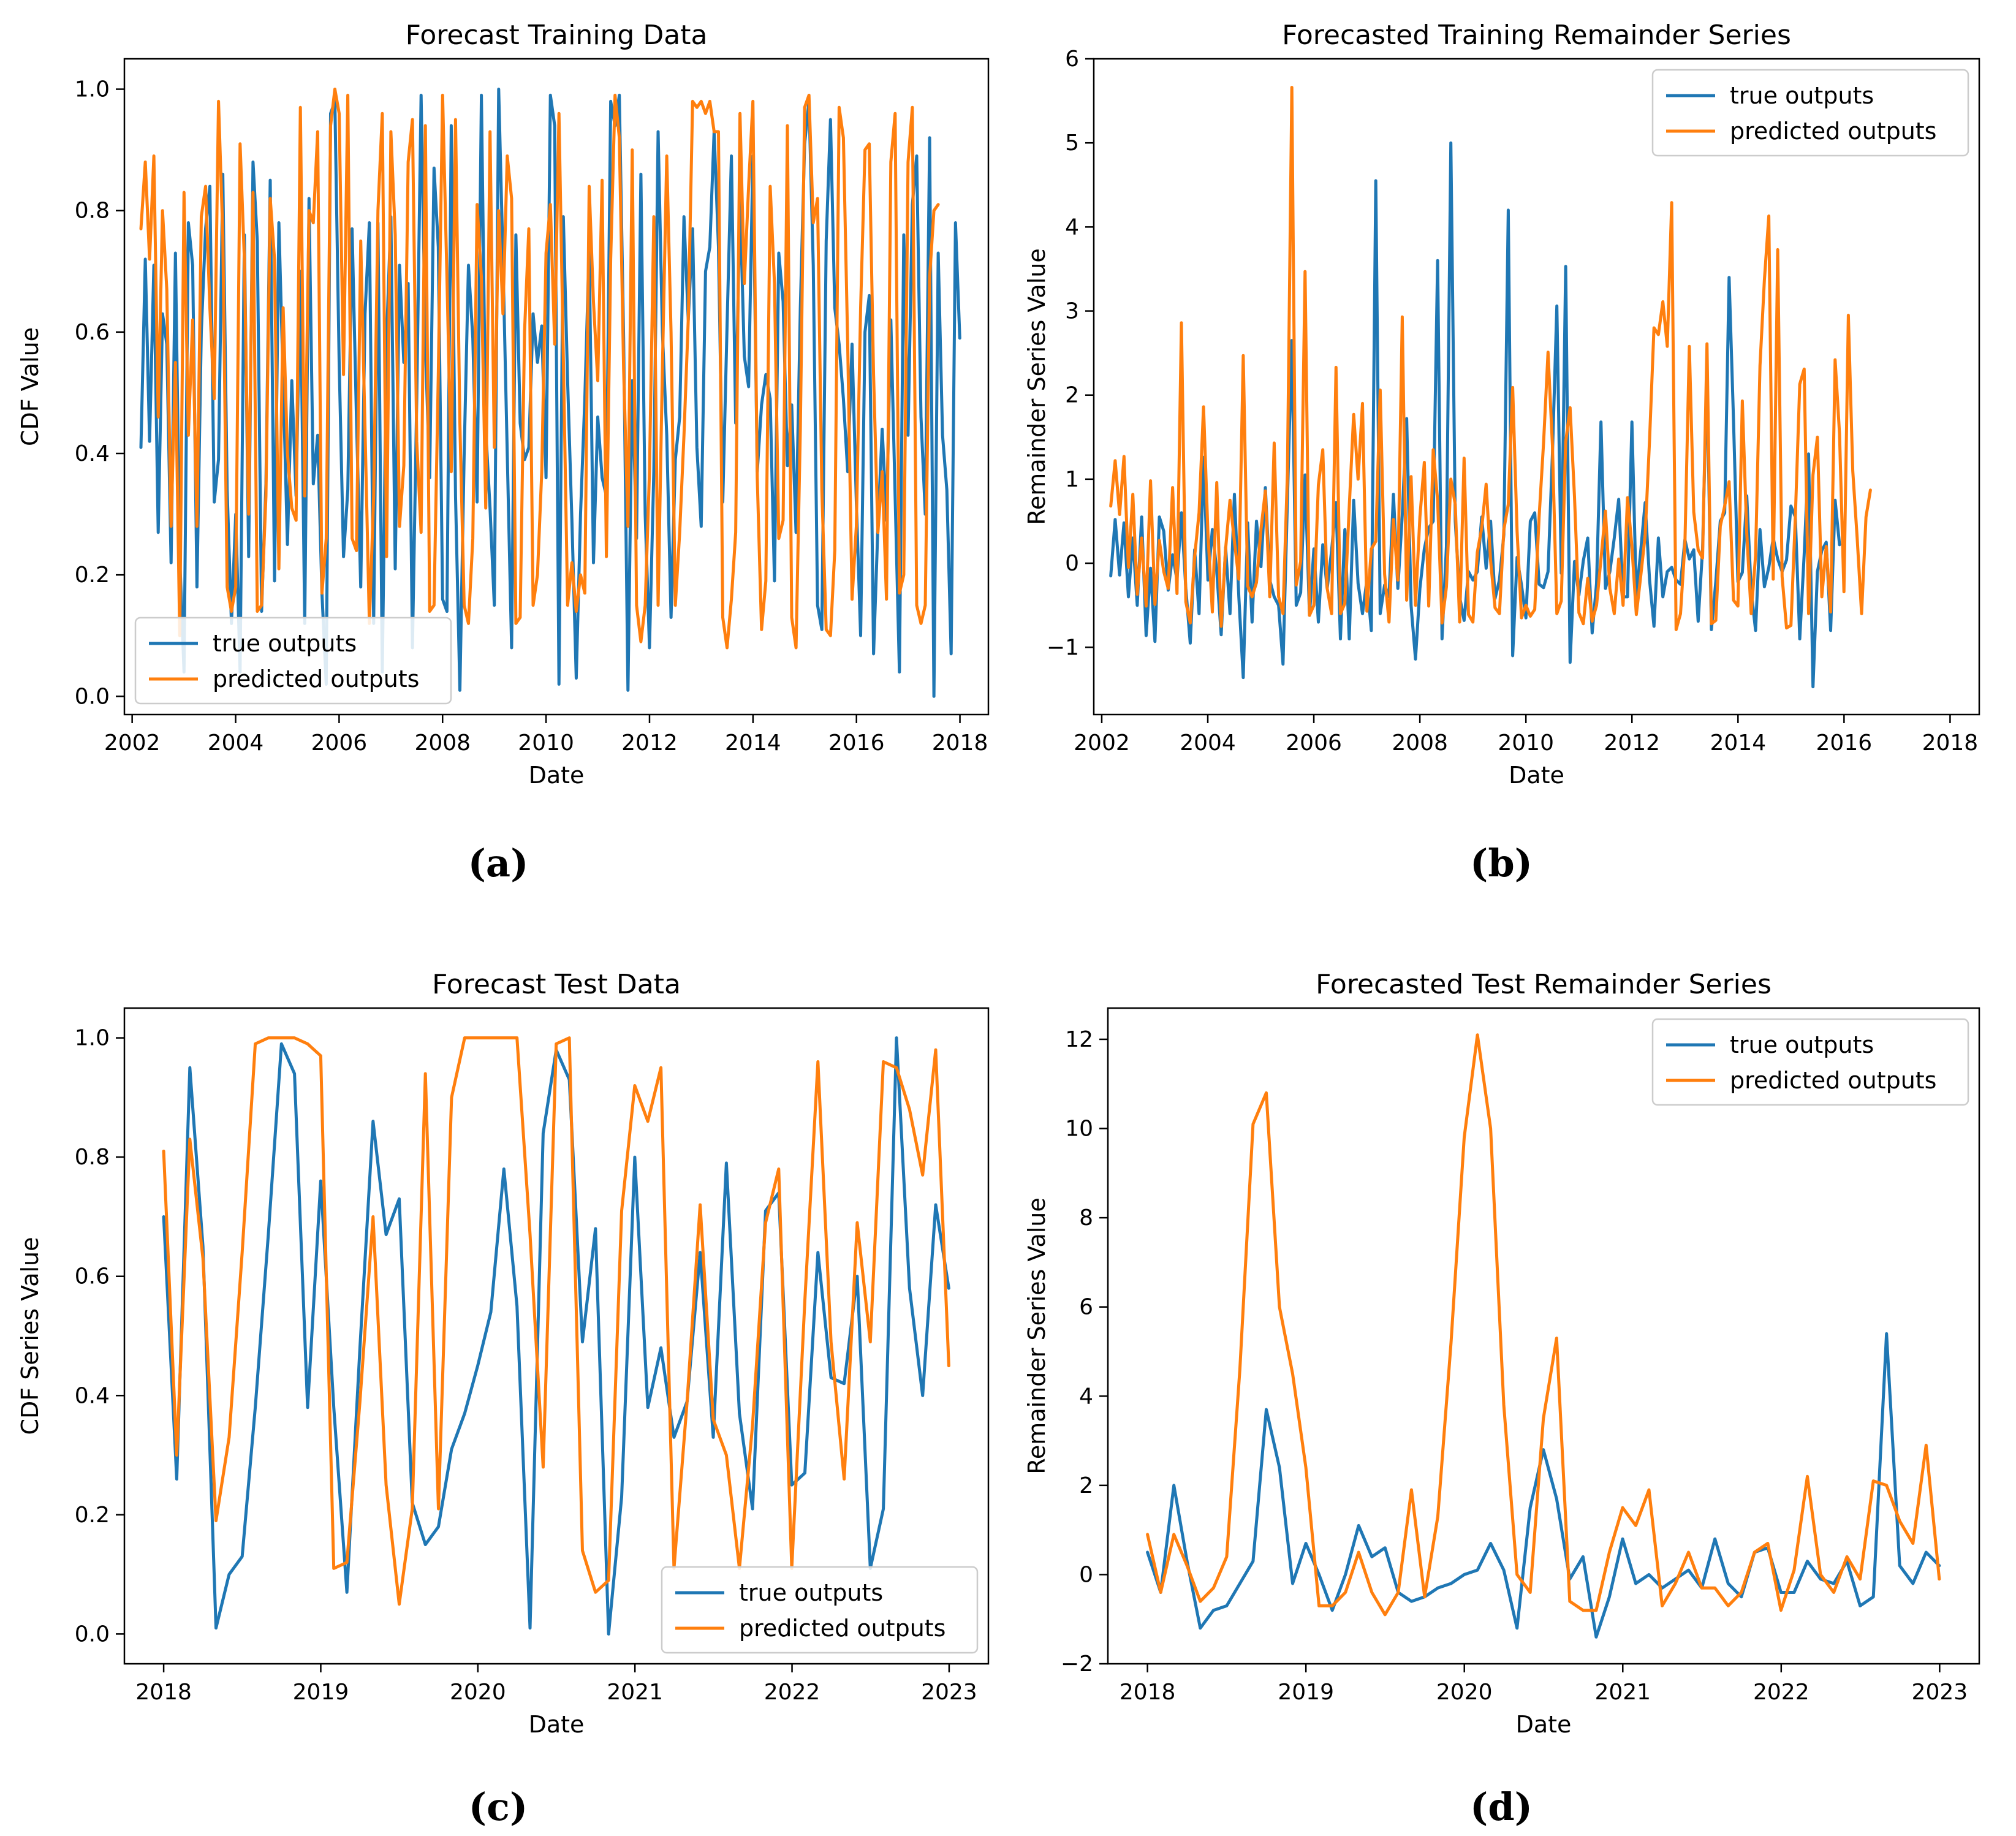 Image resolution: width=2016 pixels, height=1836 pixels. I want to click on chart-title: Forecasted Training Remainder Series, so click(1536, 35).